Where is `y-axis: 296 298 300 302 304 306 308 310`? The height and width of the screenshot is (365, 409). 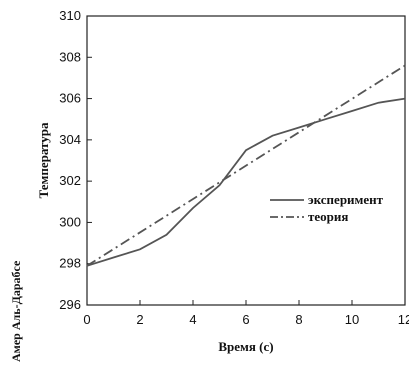
y-axis: 296 298 300 302 304 306 308 310 is located at coordinates (75, 160).